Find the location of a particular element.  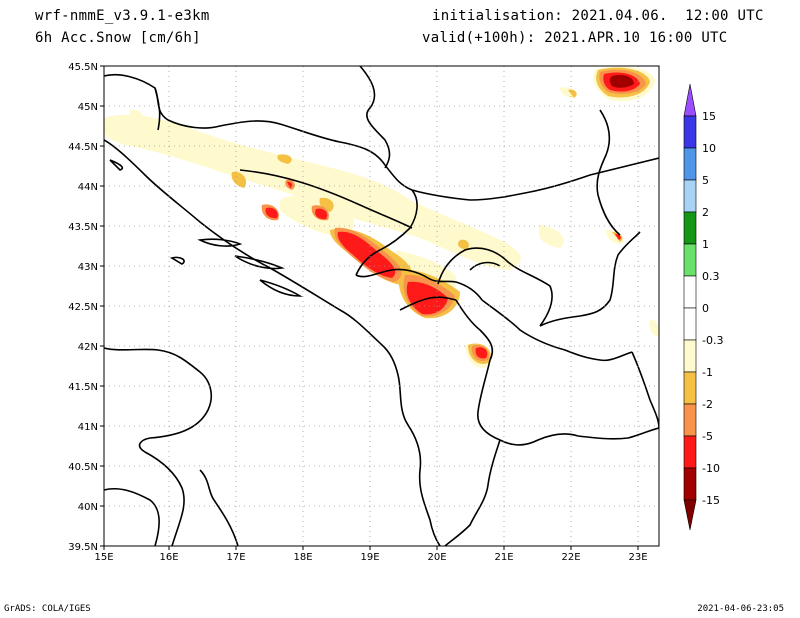

initialisation-time: initialisation: 2021.04.06. 12:00 UTC is located at coordinates (598, 16).